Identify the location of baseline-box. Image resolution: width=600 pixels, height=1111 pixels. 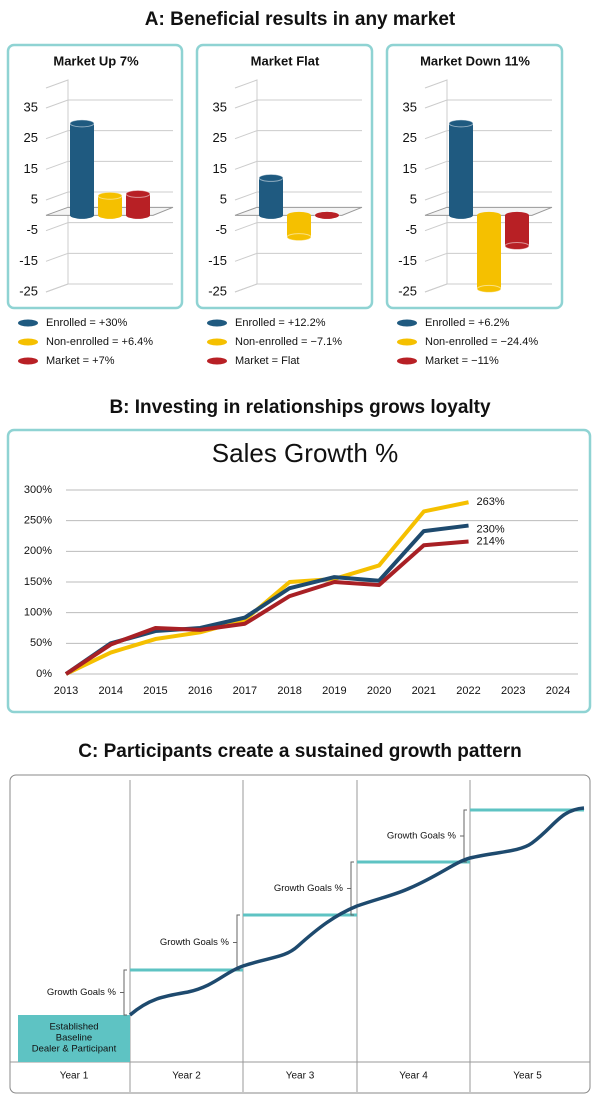
(74, 1038).